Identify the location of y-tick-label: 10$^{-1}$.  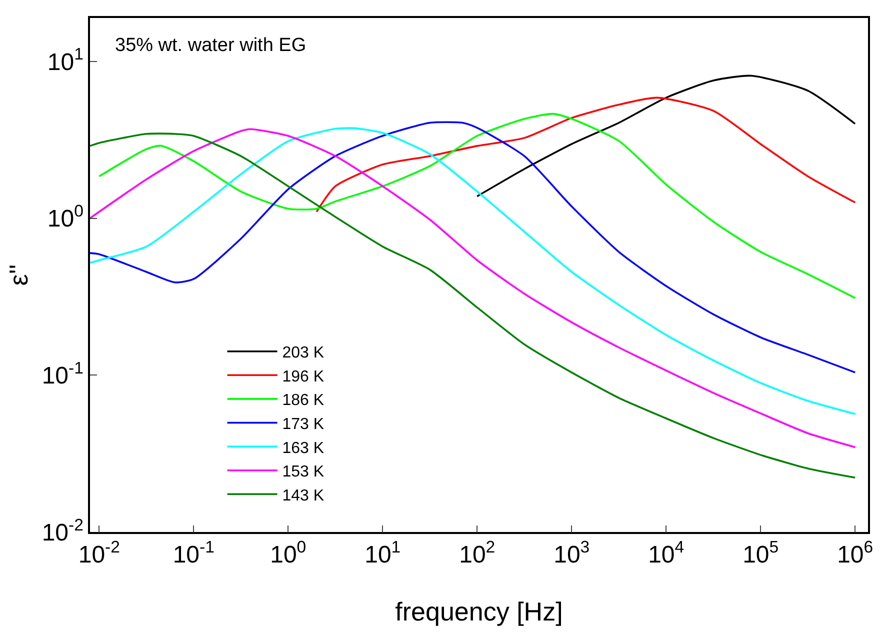
(63, 374).